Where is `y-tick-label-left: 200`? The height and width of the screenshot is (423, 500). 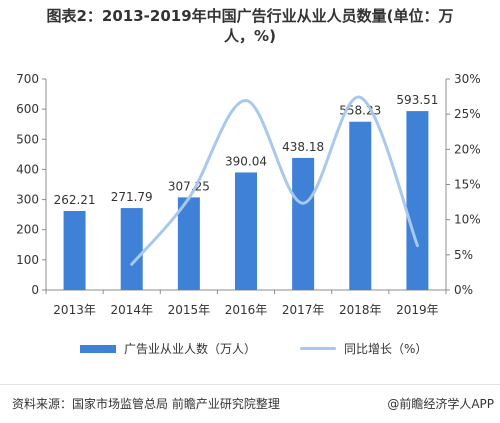 y-tick-label-left: 200 is located at coordinates (27, 230).